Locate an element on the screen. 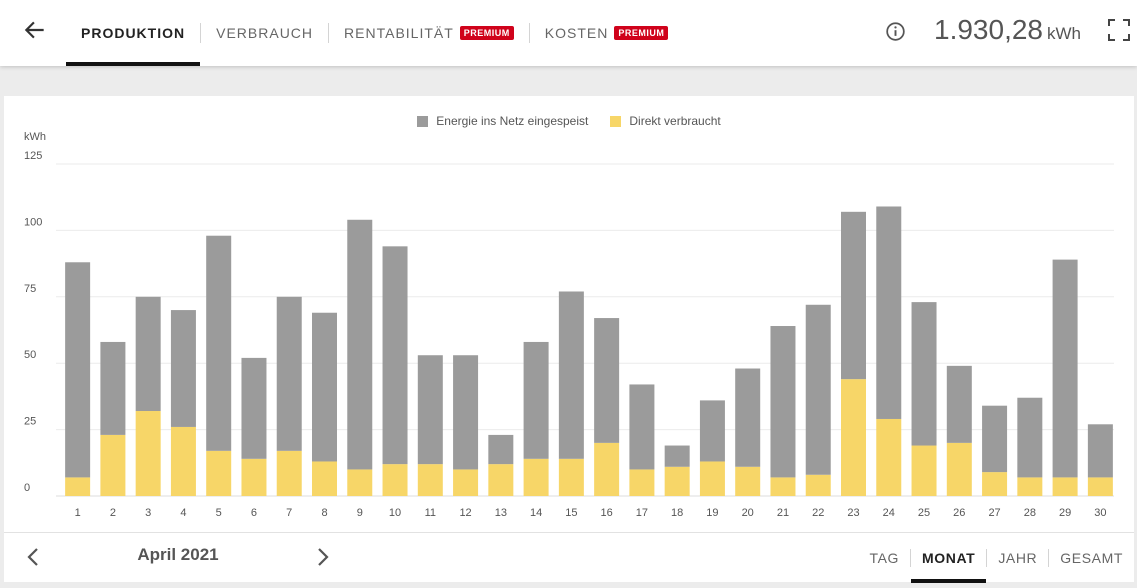 The height and width of the screenshot is (588, 1137). x-tick-label: 7 is located at coordinates (289, 513).